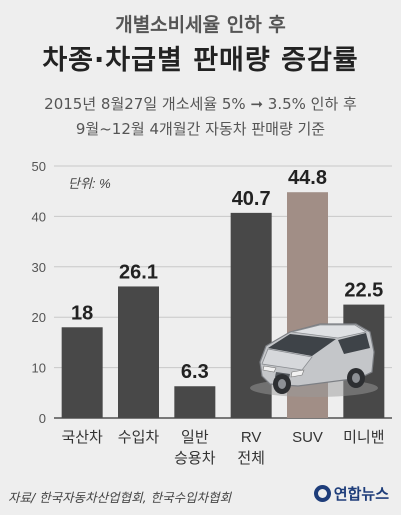 The width and height of the screenshot is (401, 515). Describe the element at coordinates (200, 104) in the screenshot. I see `chart-subtitle-line1: 2015년 8월27일 개소세율 5% ➞ 3.5% 인하 후` at that location.